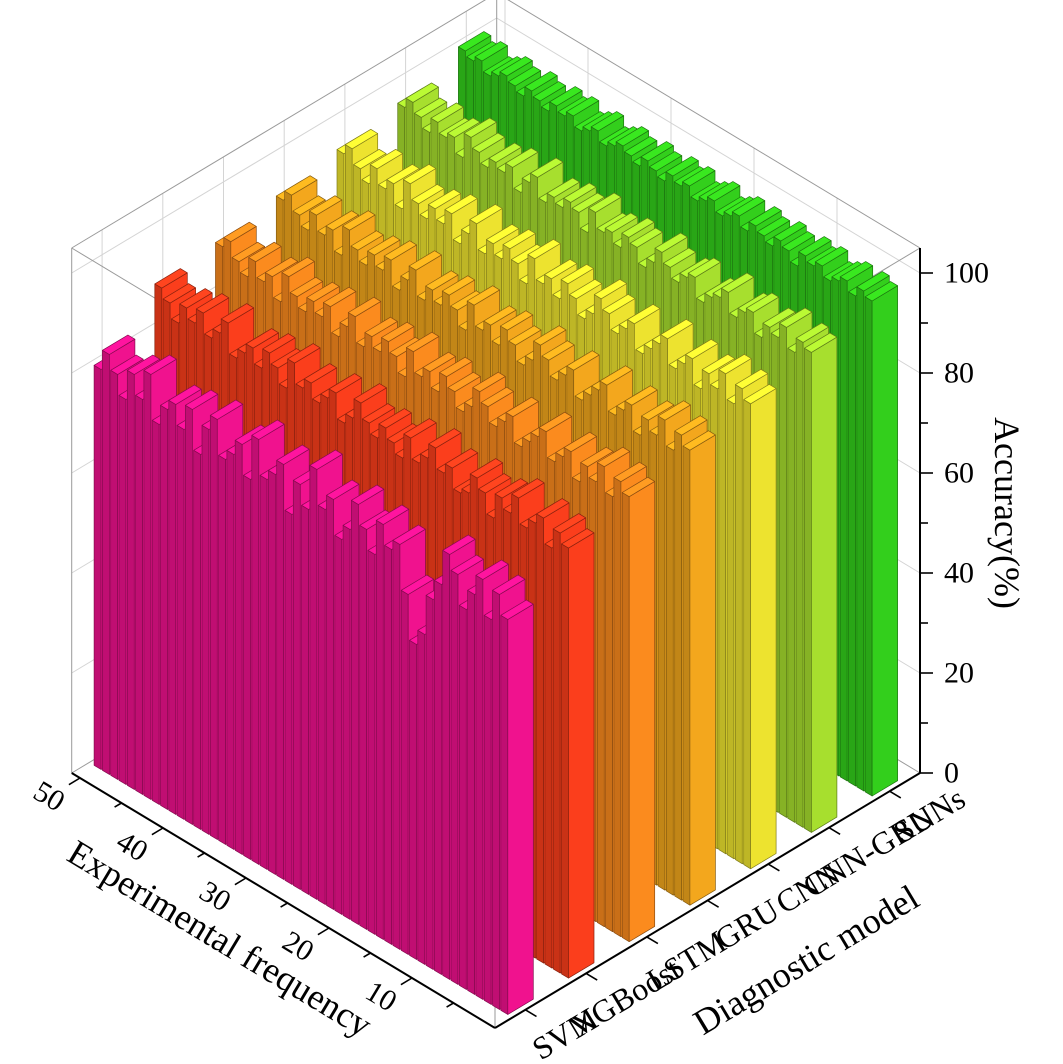 This screenshot has height=1064, width=1063. What do you see at coordinates (747, 924) in the screenshot?
I see `model-label: GRU` at bounding box center [747, 924].